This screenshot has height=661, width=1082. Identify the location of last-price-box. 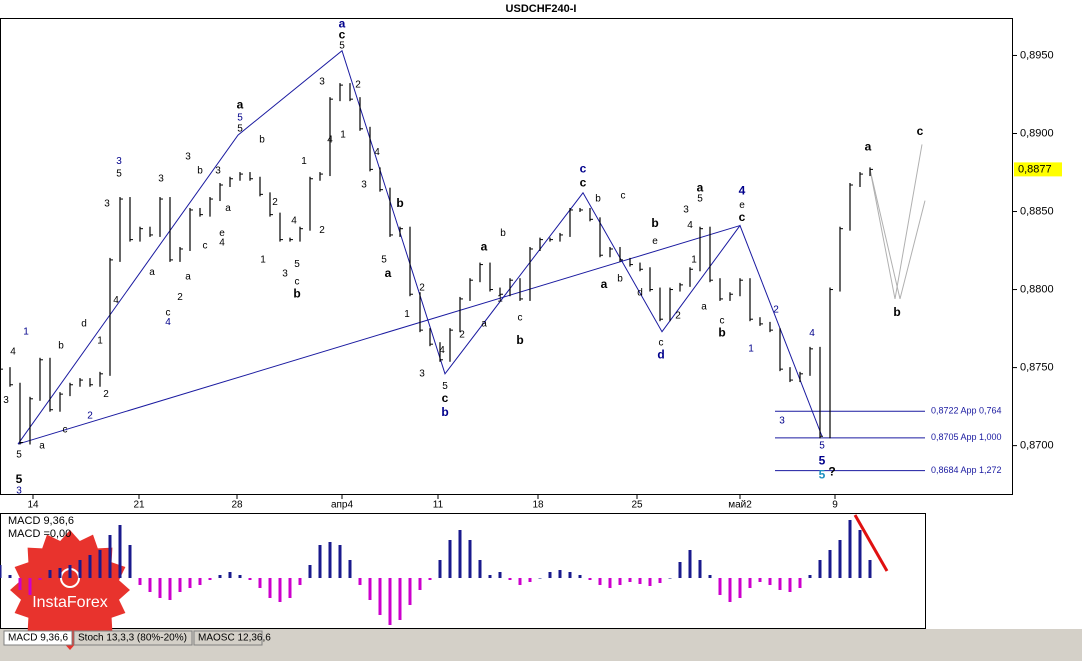
(1038, 169).